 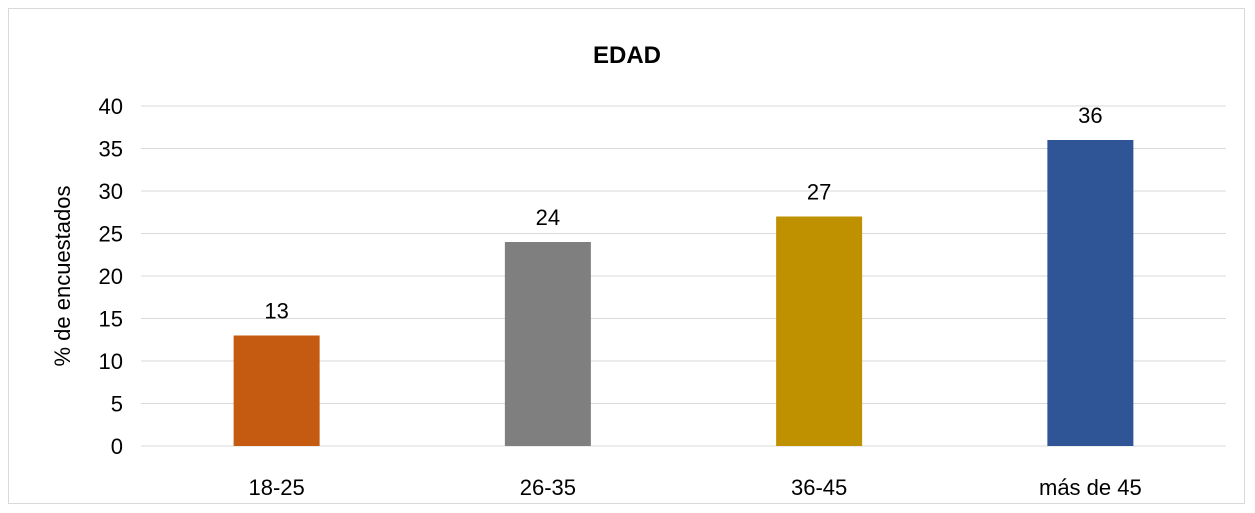 What do you see at coordinates (819, 487) in the screenshot?
I see `x-tick-label: 36-45` at bounding box center [819, 487].